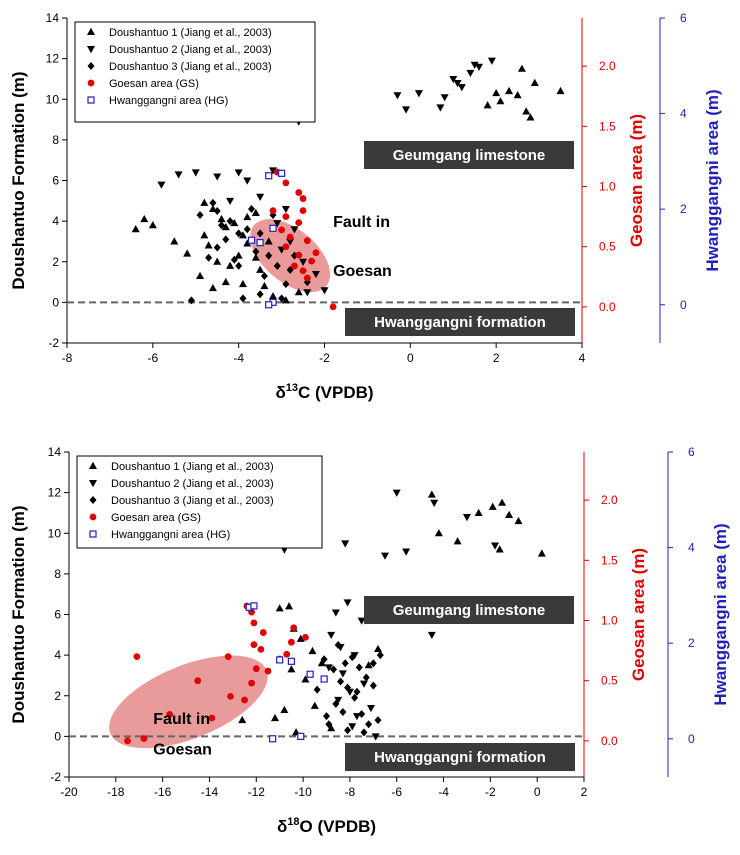 The width and height of the screenshot is (740, 855). Describe the element at coordinates (55, 777) in the screenshot. I see `left-axis-tick-label: -2` at that location.